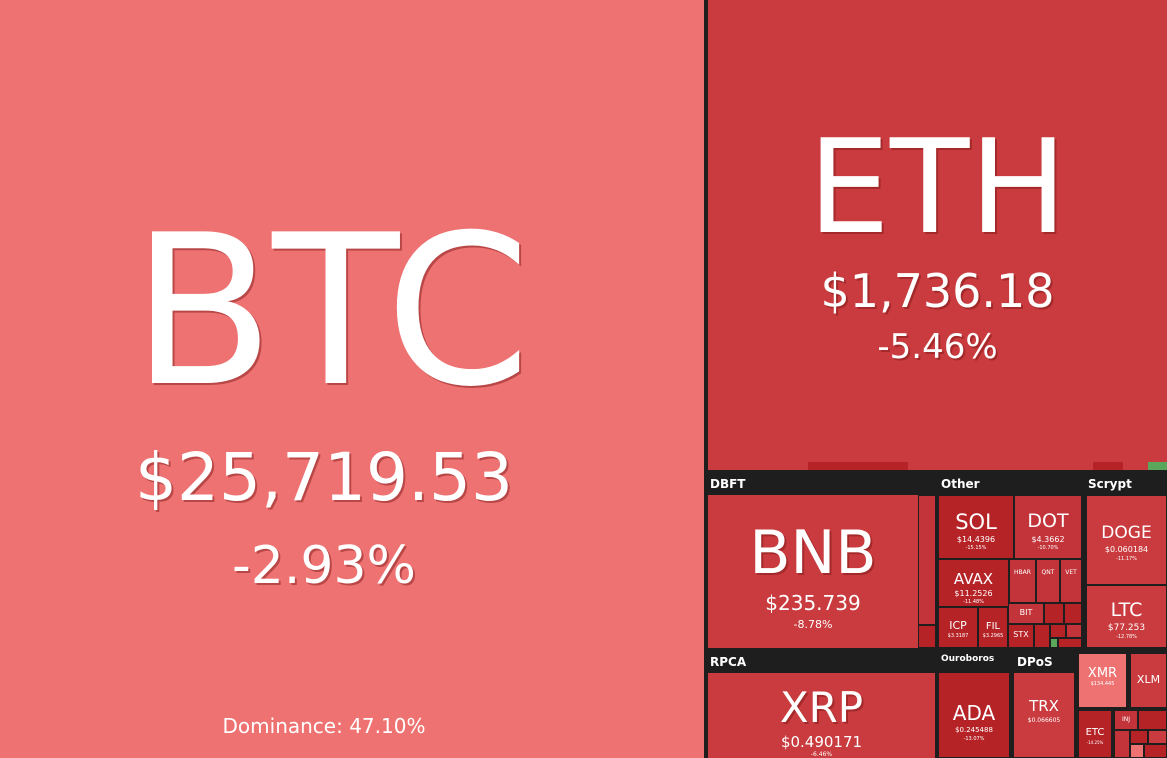  I want to click on bnb-price: $235.739, so click(813, 603).